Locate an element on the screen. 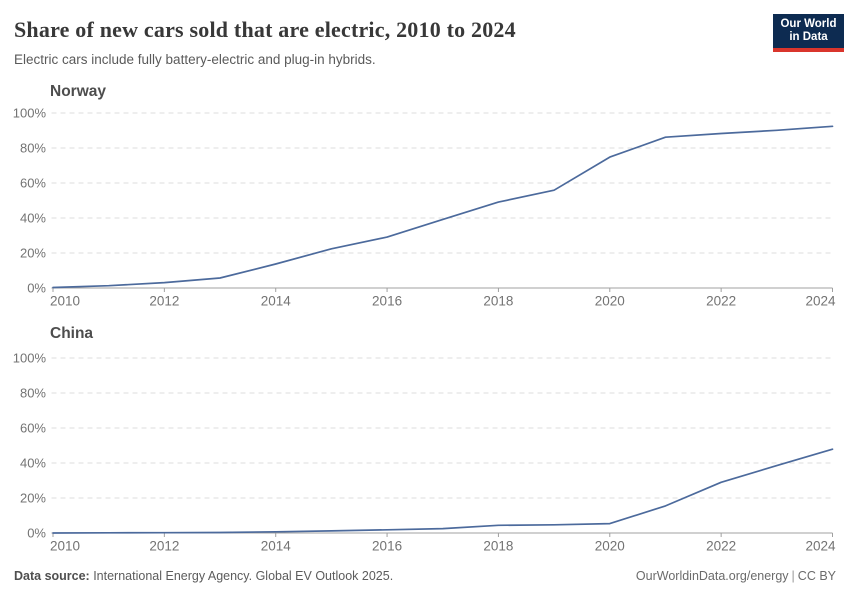 The height and width of the screenshot is (600, 850). entity-label-china: China is located at coordinates (72, 333).